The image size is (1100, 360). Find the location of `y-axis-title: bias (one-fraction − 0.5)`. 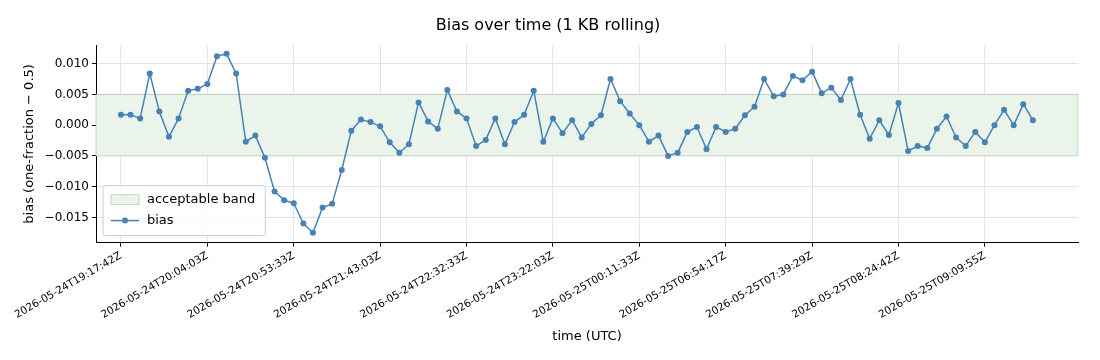

y-axis-title: bias (one-fraction − 0.5) is located at coordinates (29, 144).